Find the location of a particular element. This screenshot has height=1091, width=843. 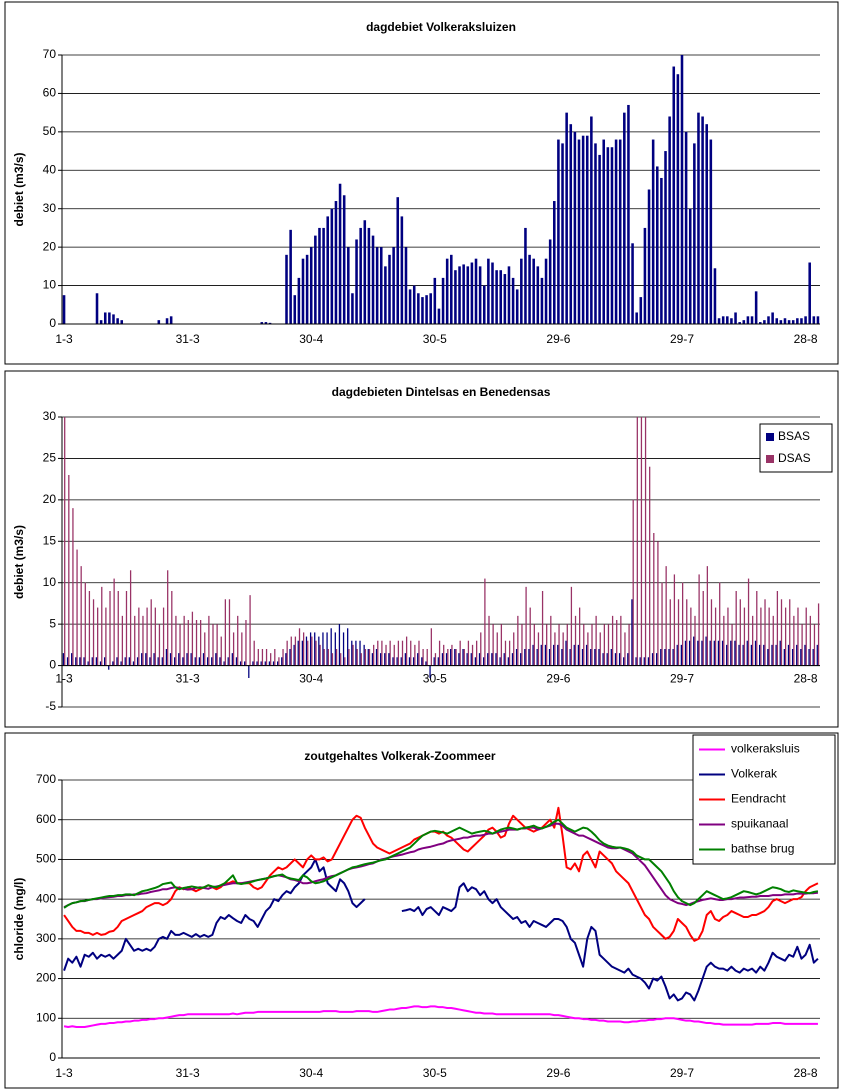

chart-title: zoutgehaltes Volkerak-Zoommeer is located at coordinates (399, 756).